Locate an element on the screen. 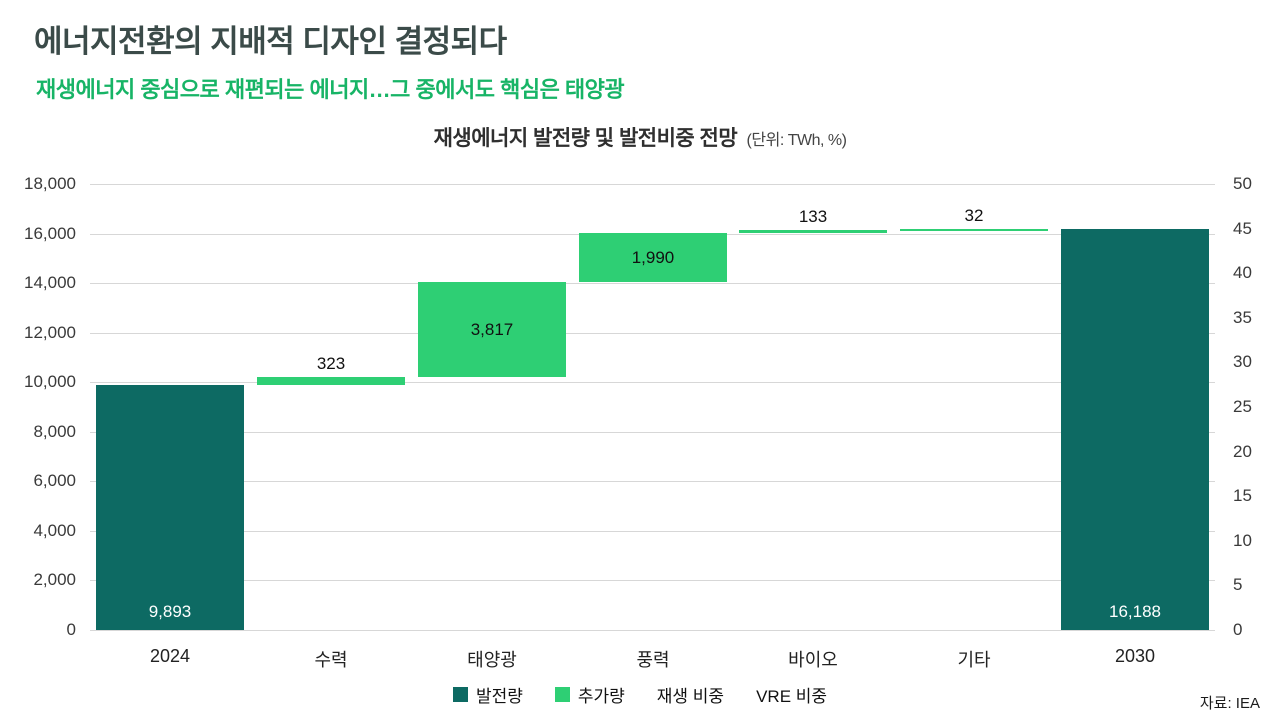  category-label-기타: 기타 is located at coordinates (974, 660).